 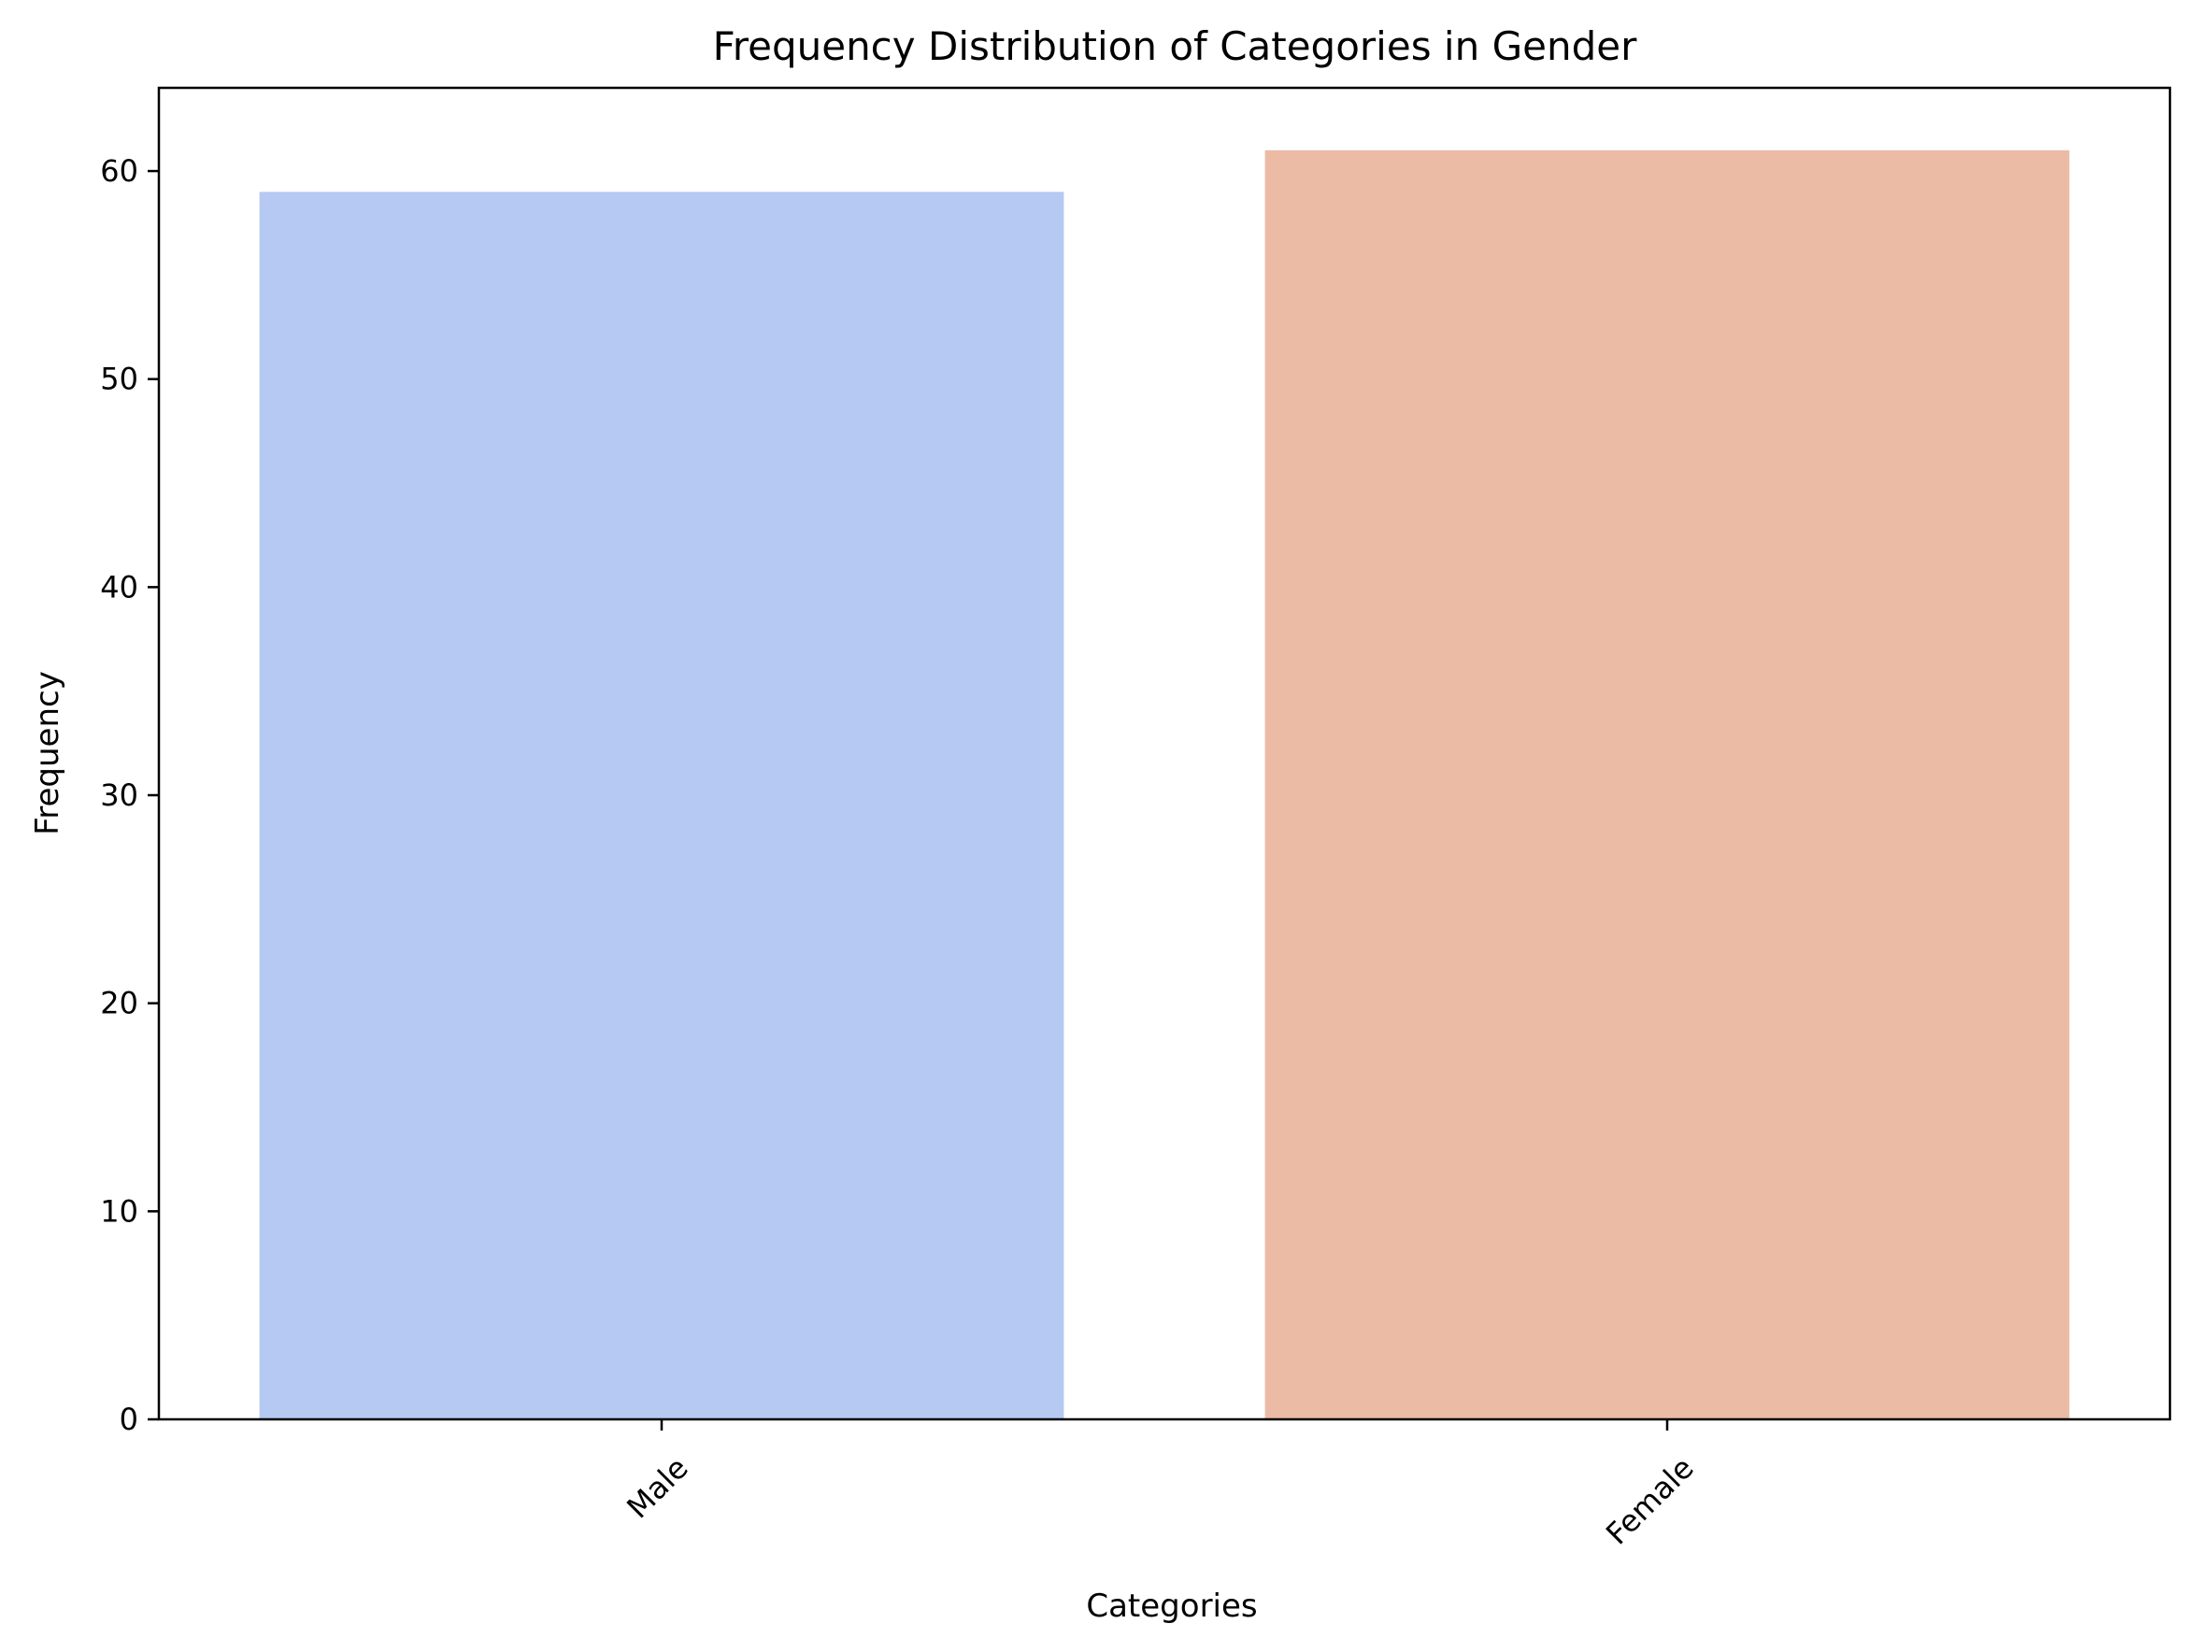 I want to click on y-tick-label: 60, so click(x=119, y=171).